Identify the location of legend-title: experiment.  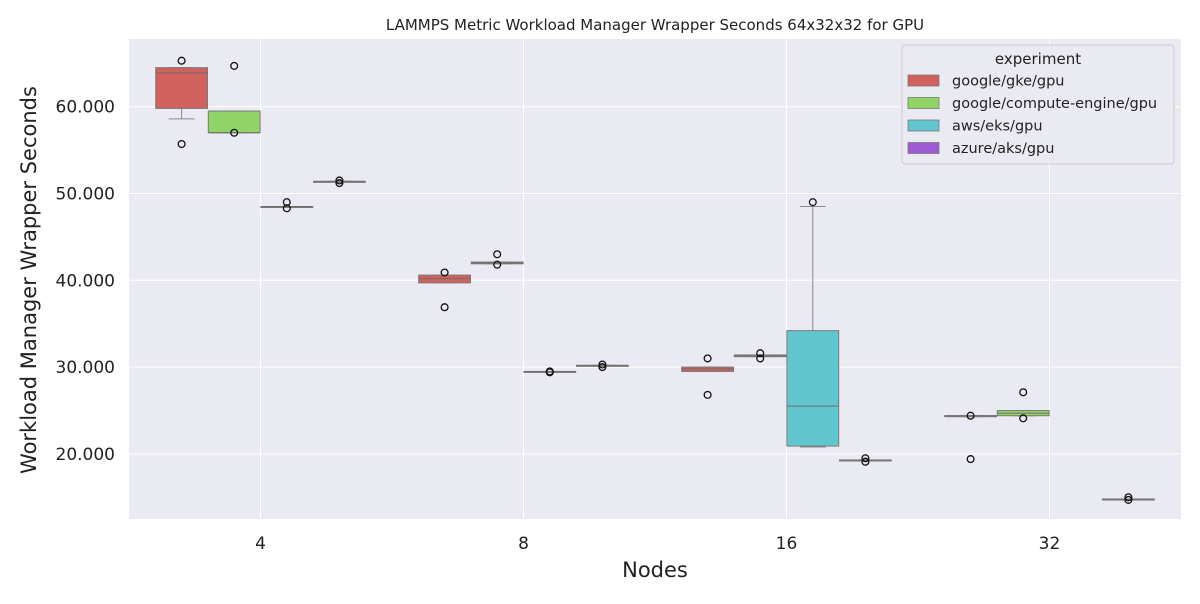
(1038, 59).